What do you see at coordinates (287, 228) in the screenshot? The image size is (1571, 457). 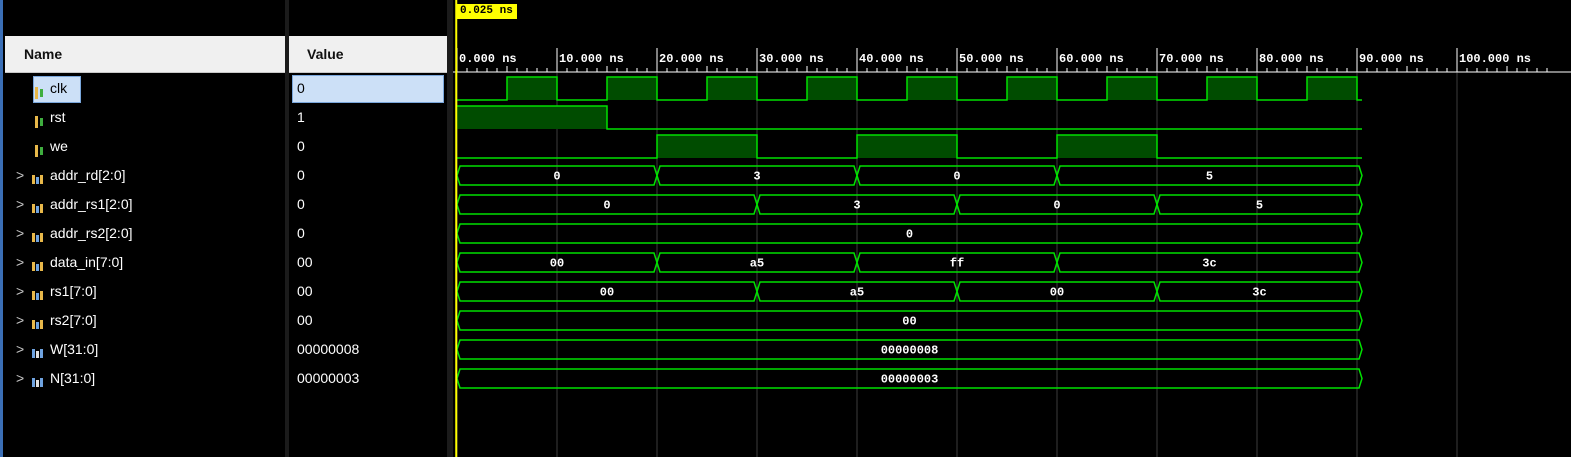 I see `column-divider` at bounding box center [287, 228].